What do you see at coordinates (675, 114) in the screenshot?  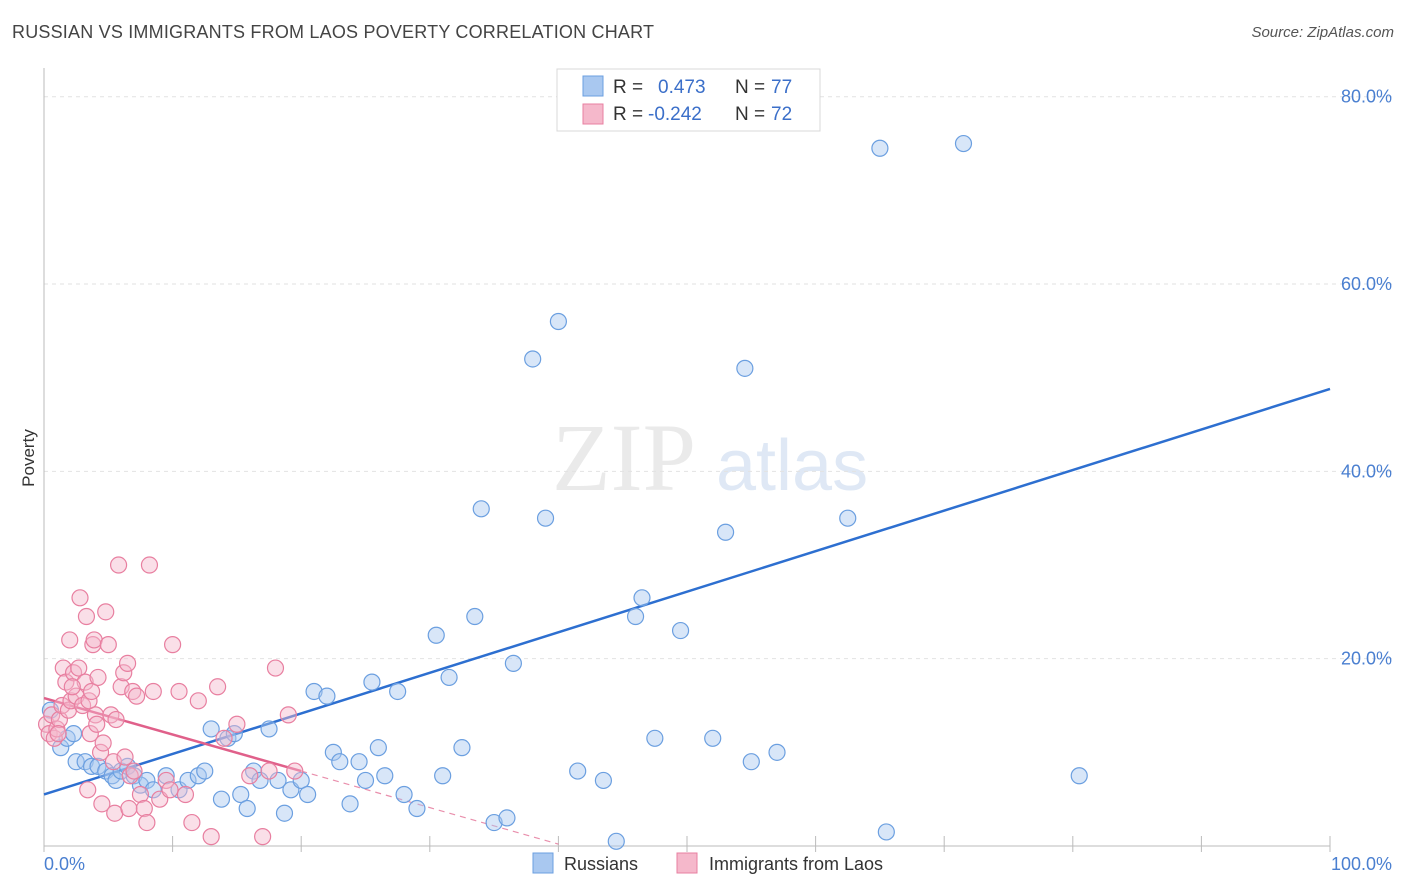 I see `legend-r-value-laos: -0.242` at bounding box center [675, 114].